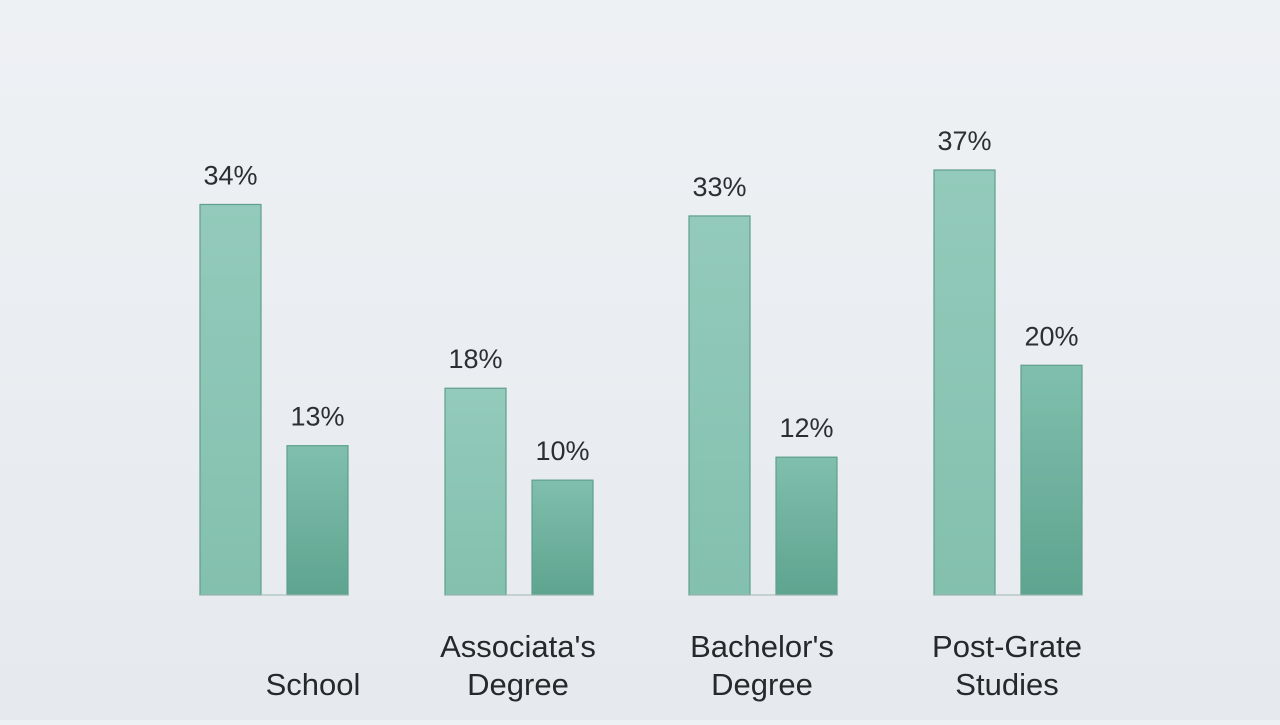 This screenshot has height=725, width=1280. I want to click on bar-school-s1, so click(317, 520).